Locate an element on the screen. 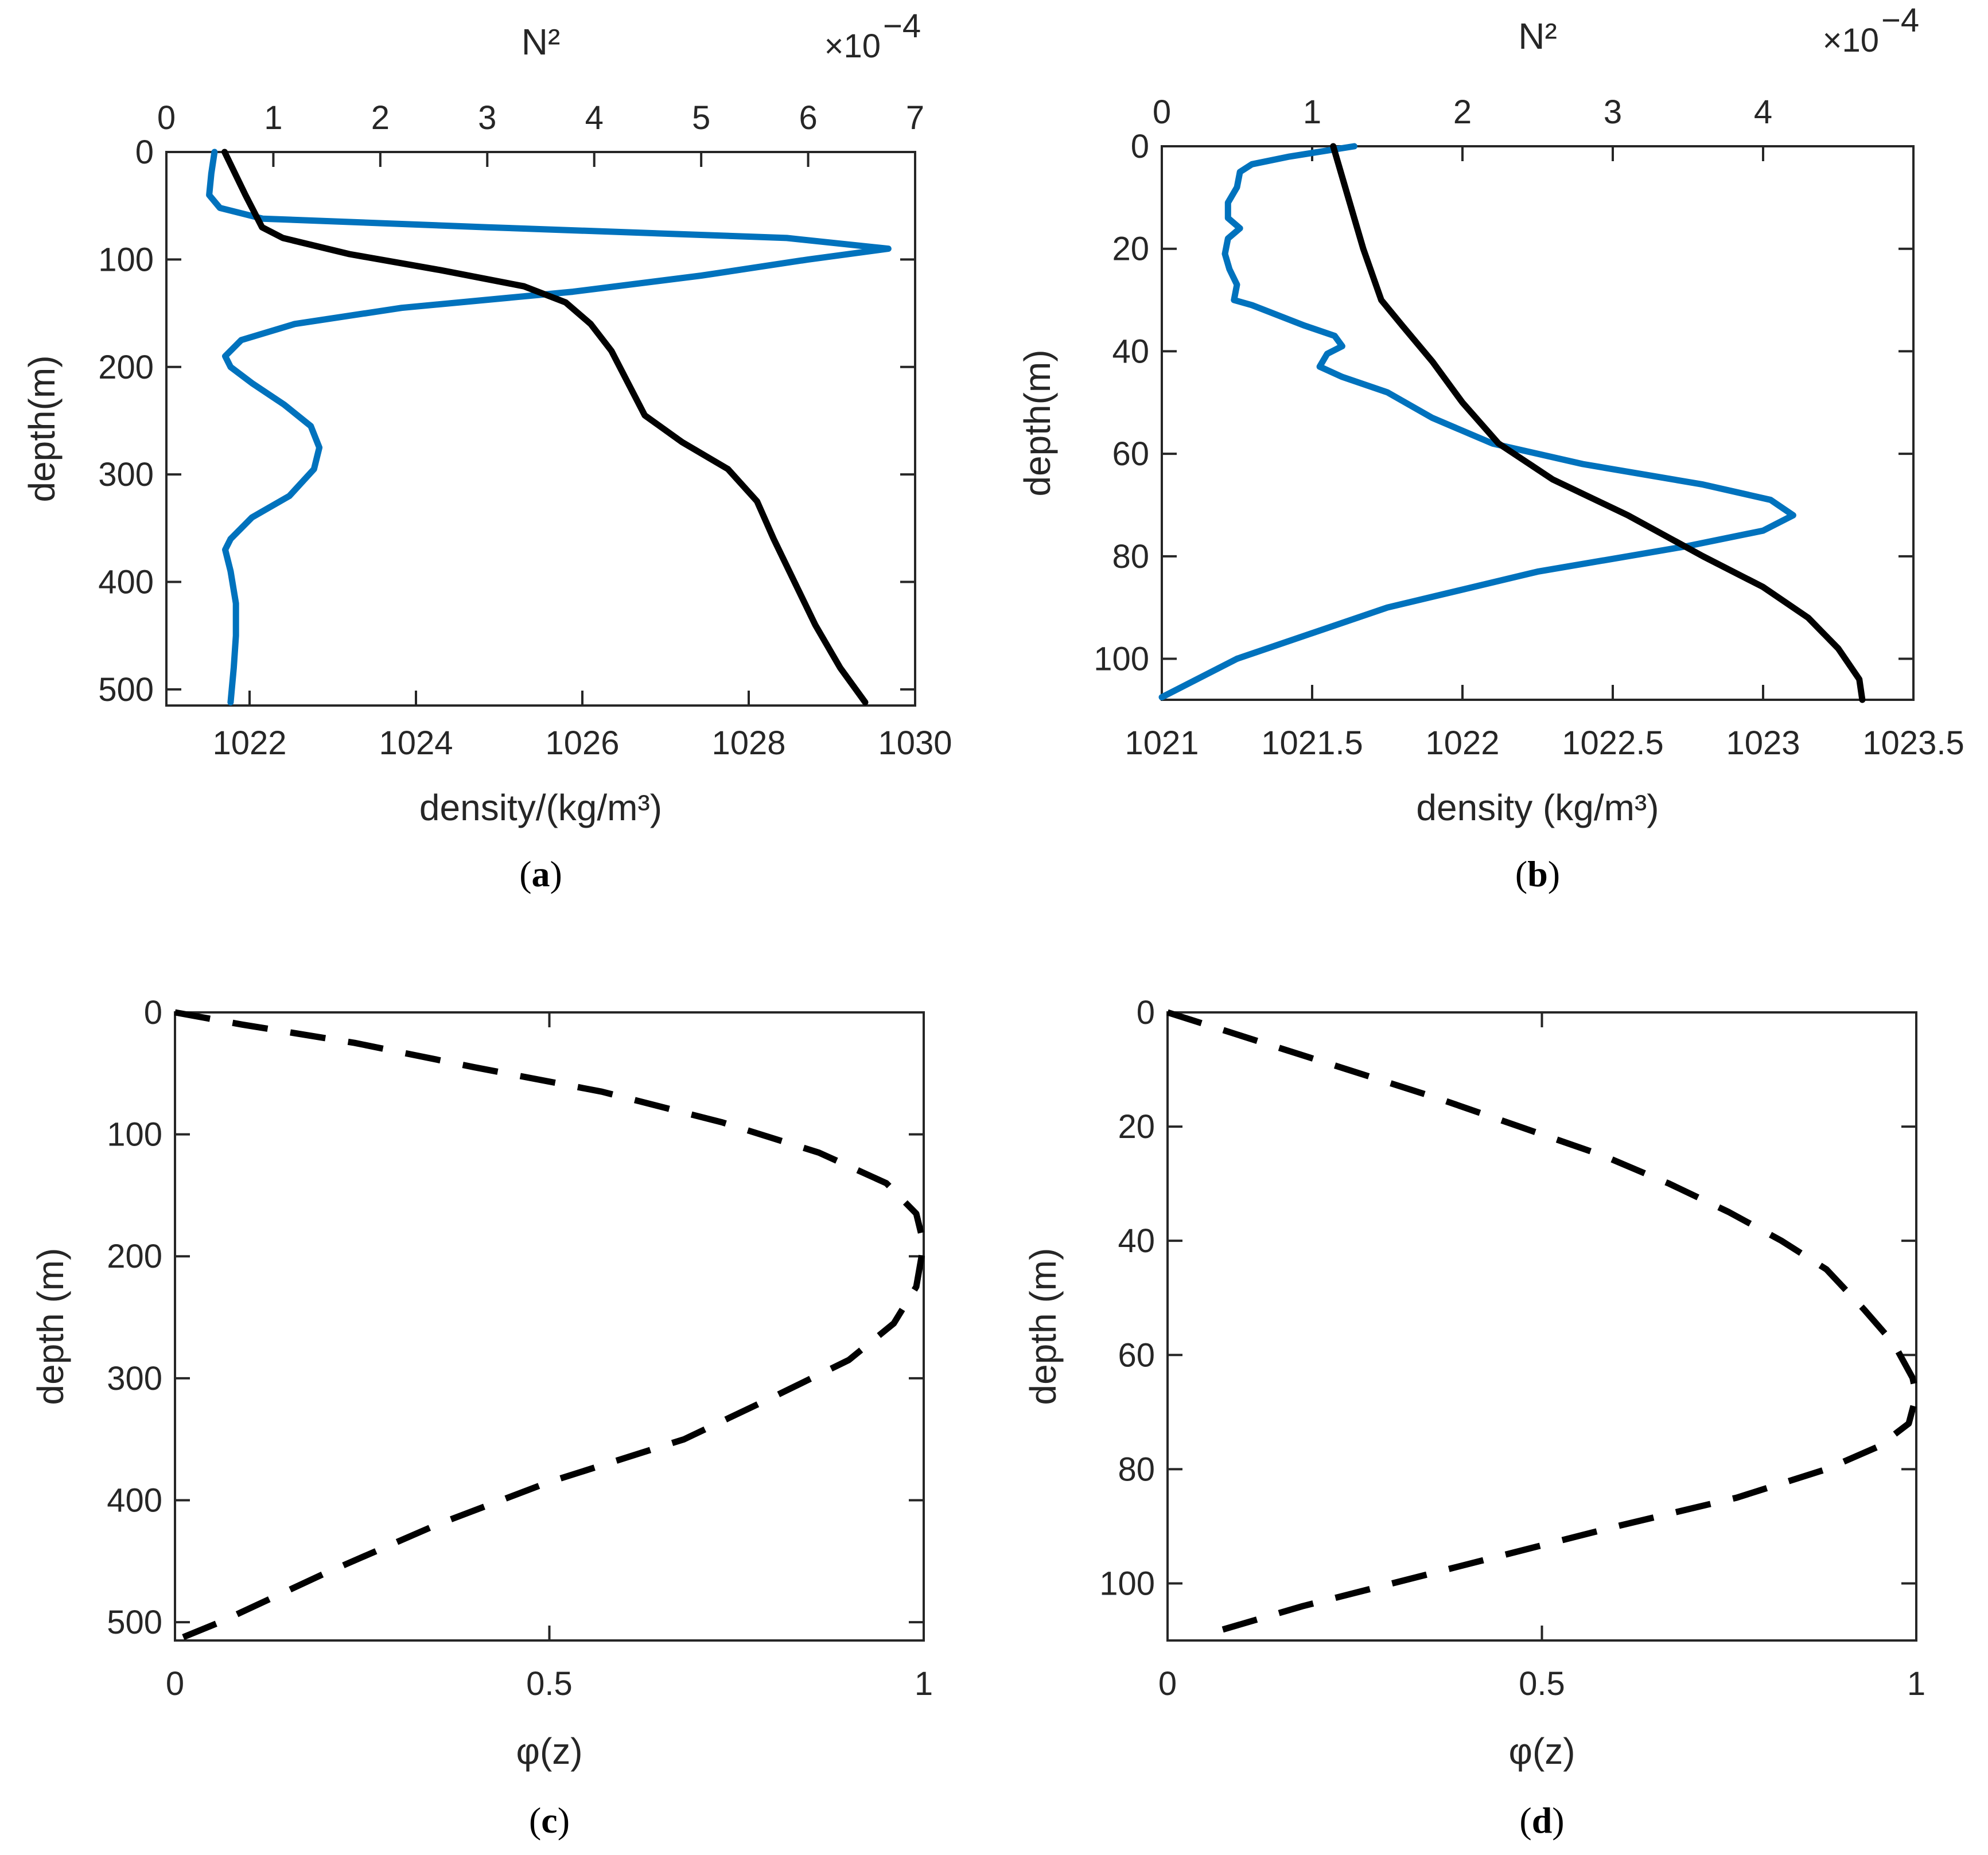 This screenshot has height=1855, width=1988. x-axis-title: density (kg/m³) is located at coordinates (1537, 807).